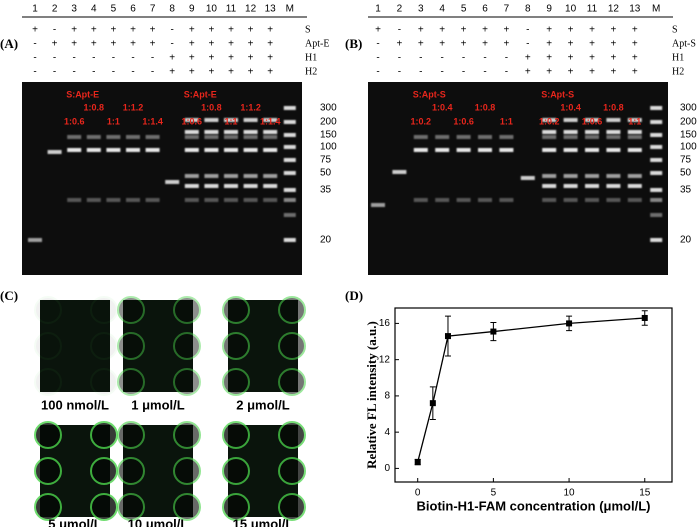 The height and width of the screenshot is (527, 700). Describe the element at coordinates (635, 9) in the screenshot. I see `lane-number: 13` at that location.